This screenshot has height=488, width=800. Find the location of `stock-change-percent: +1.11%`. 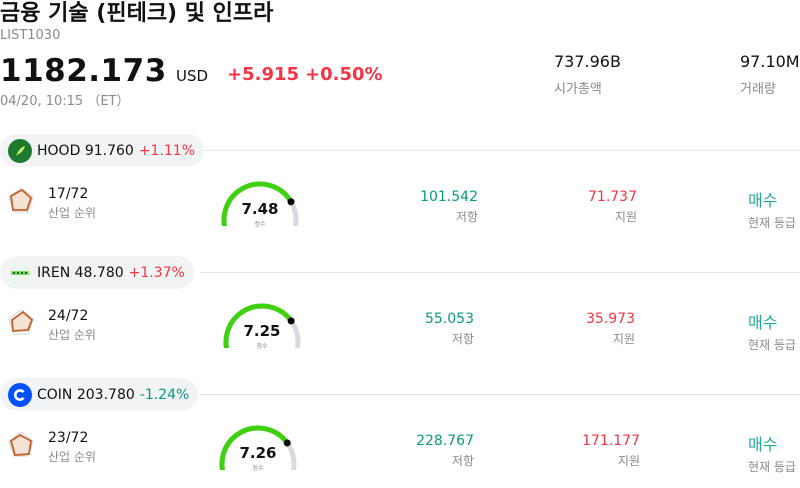

stock-change-percent: +1.11% is located at coordinates (167, 150).